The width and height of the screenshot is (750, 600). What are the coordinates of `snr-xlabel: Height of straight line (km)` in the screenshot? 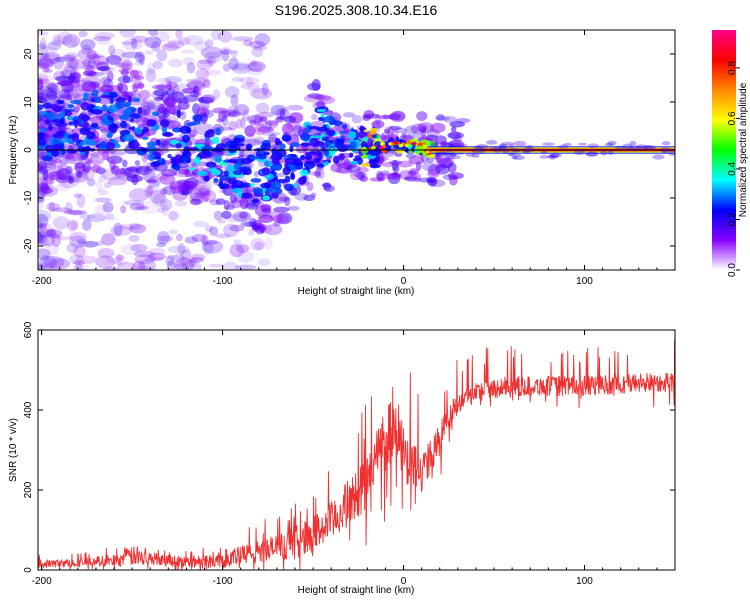 It's located at (356, 590).